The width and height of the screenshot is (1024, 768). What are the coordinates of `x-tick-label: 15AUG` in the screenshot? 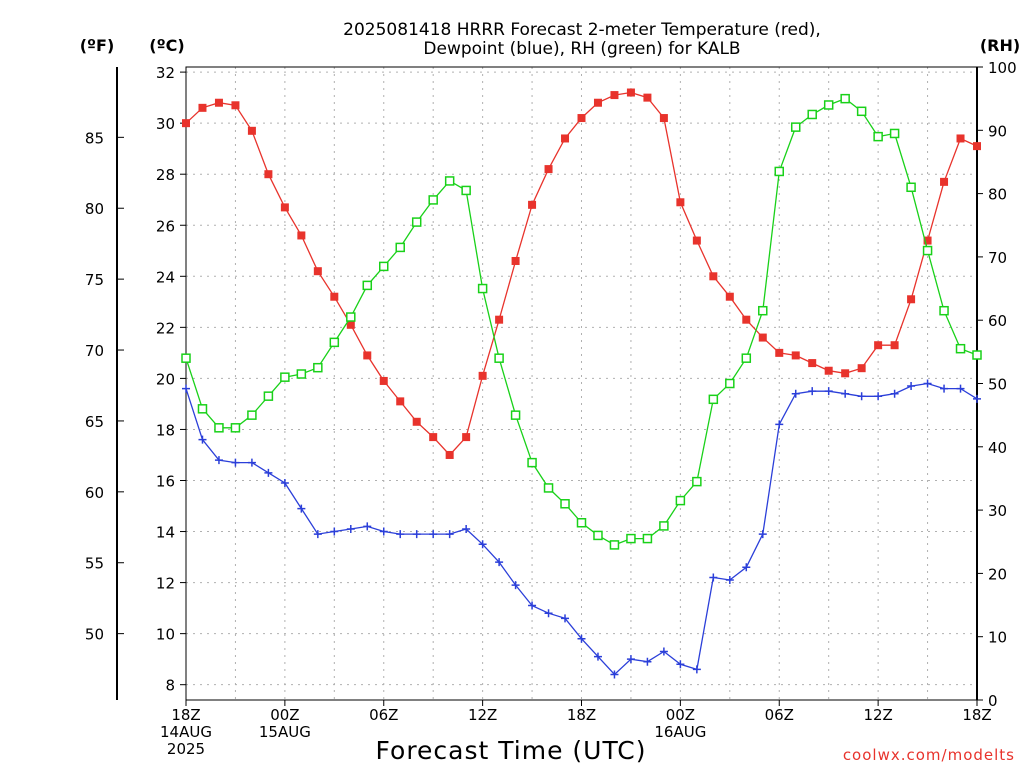 It's located at (285, 732).